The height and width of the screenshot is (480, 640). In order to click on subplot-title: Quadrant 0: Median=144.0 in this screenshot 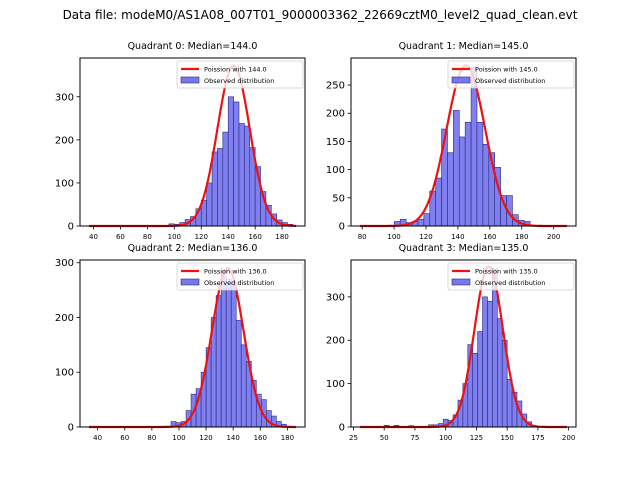, I will do `click(193, 46)`.